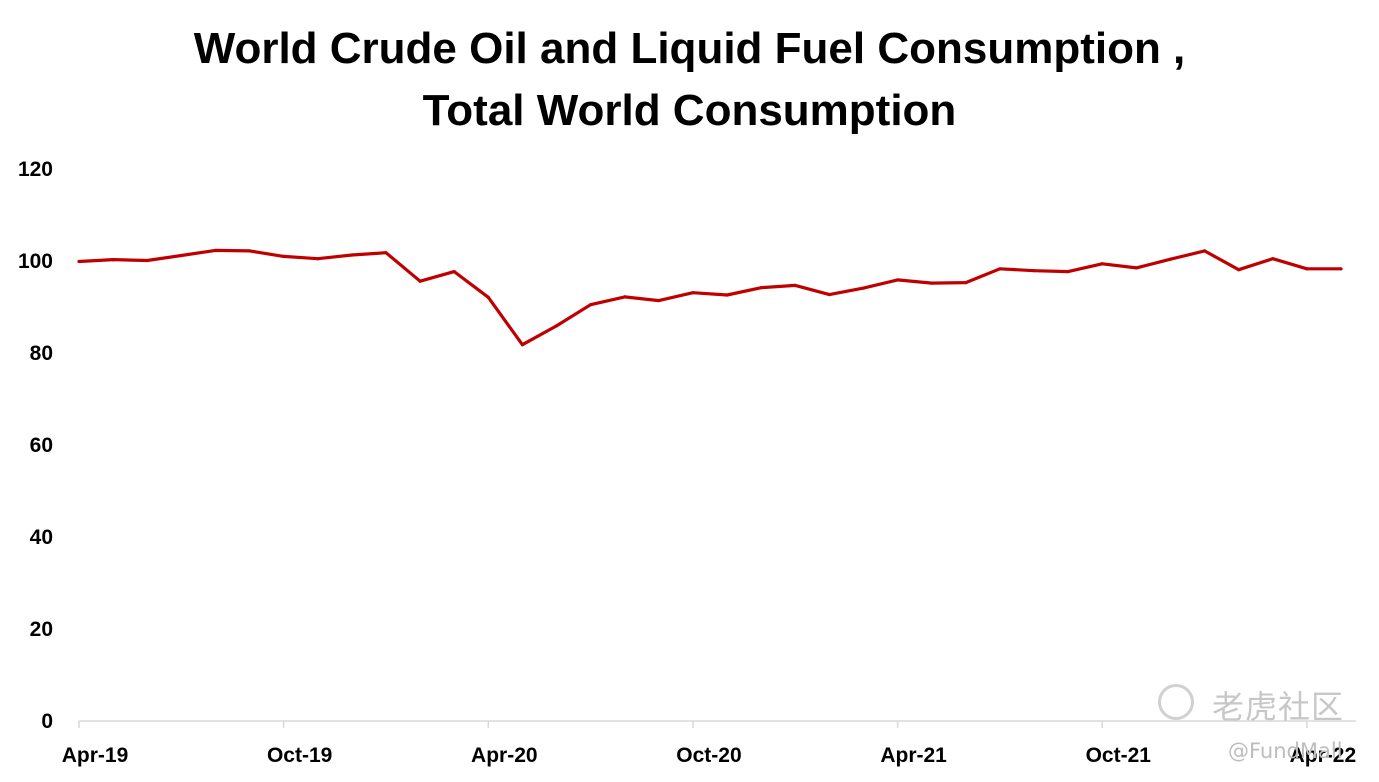  Describe the element at coordinates (504, 755) in the screenshot. I see `x-tick-label: Apr-20` at that location.